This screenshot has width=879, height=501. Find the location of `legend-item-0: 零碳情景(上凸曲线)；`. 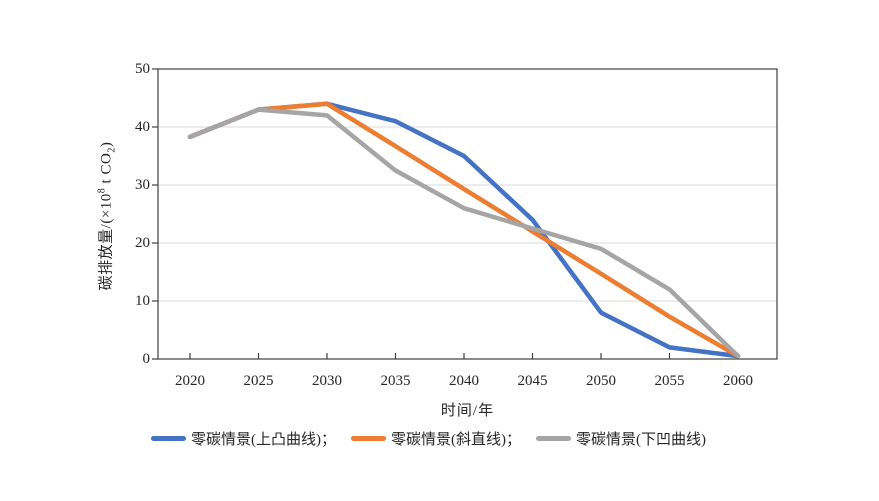

legend-item-0: 零碳情景(上凸曲线)； is located at coordinates (243, 438).